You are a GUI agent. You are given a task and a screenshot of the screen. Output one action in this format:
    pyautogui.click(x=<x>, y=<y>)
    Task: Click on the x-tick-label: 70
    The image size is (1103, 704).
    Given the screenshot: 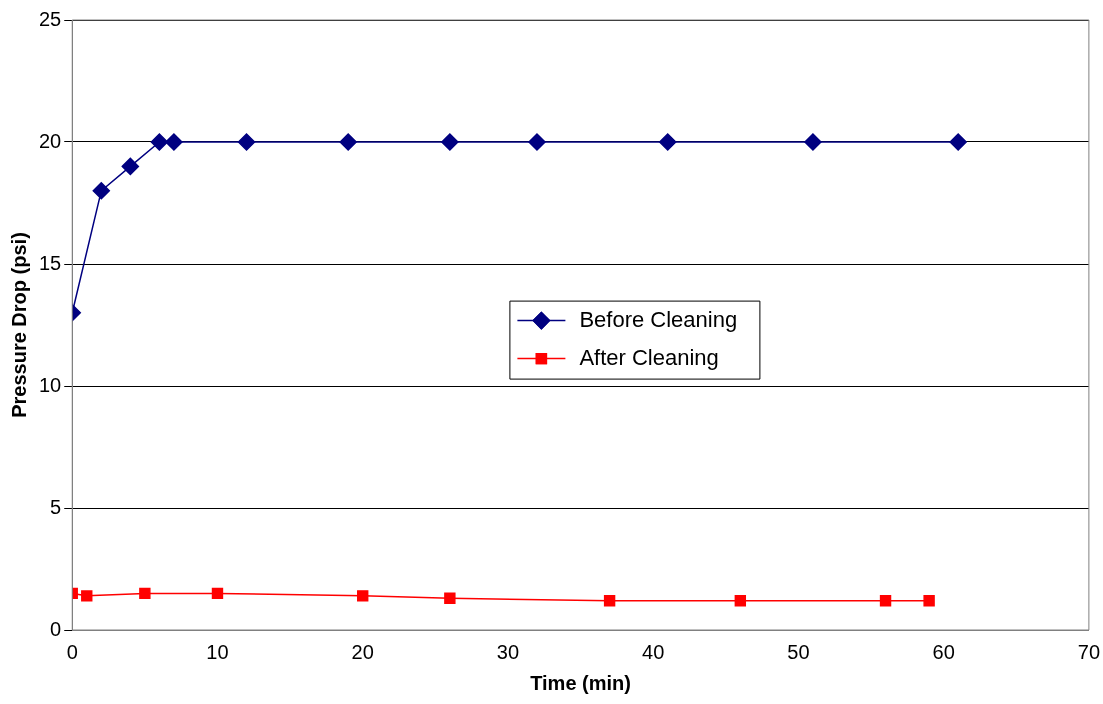 What is the action you would take?
    pyautogui.click(x=1088, y=651)
    